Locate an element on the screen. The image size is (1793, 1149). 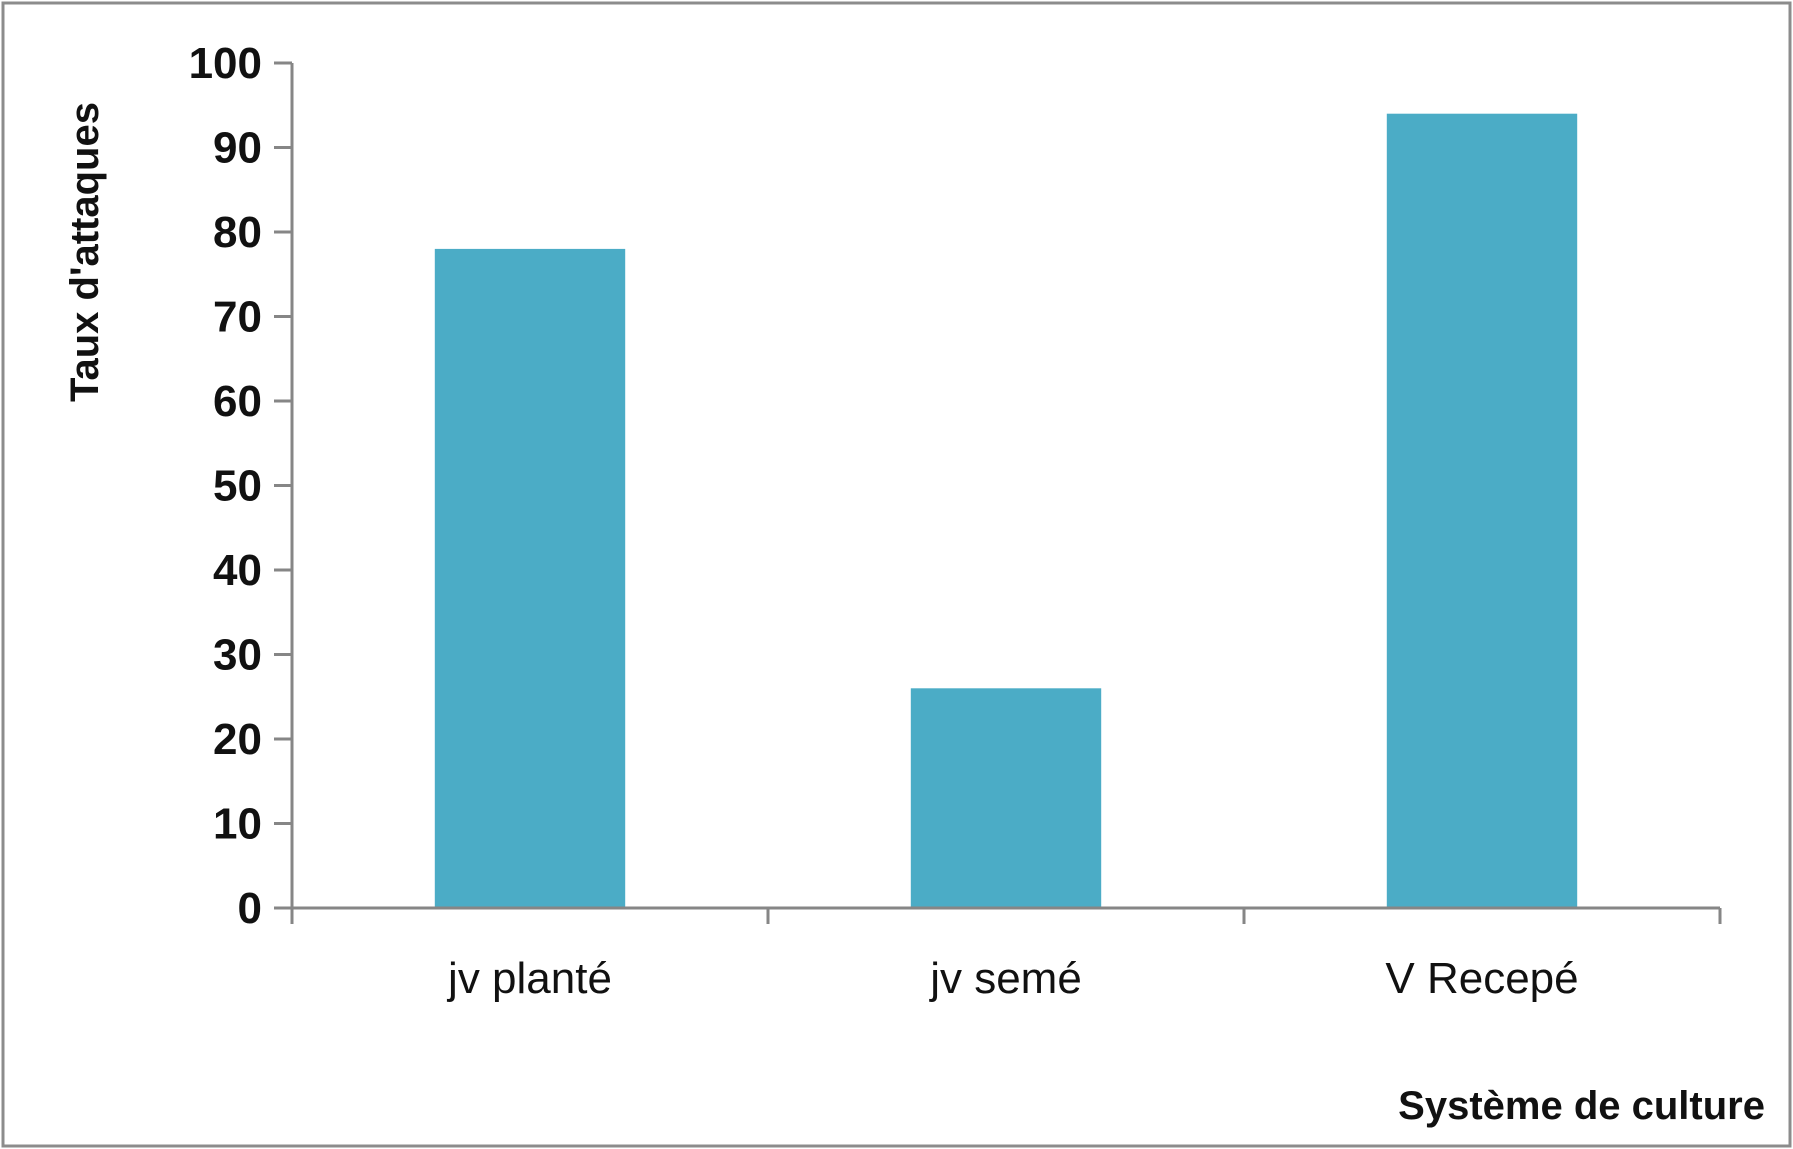
x-category-label: jv semé is located at coordinates (1005, 978).